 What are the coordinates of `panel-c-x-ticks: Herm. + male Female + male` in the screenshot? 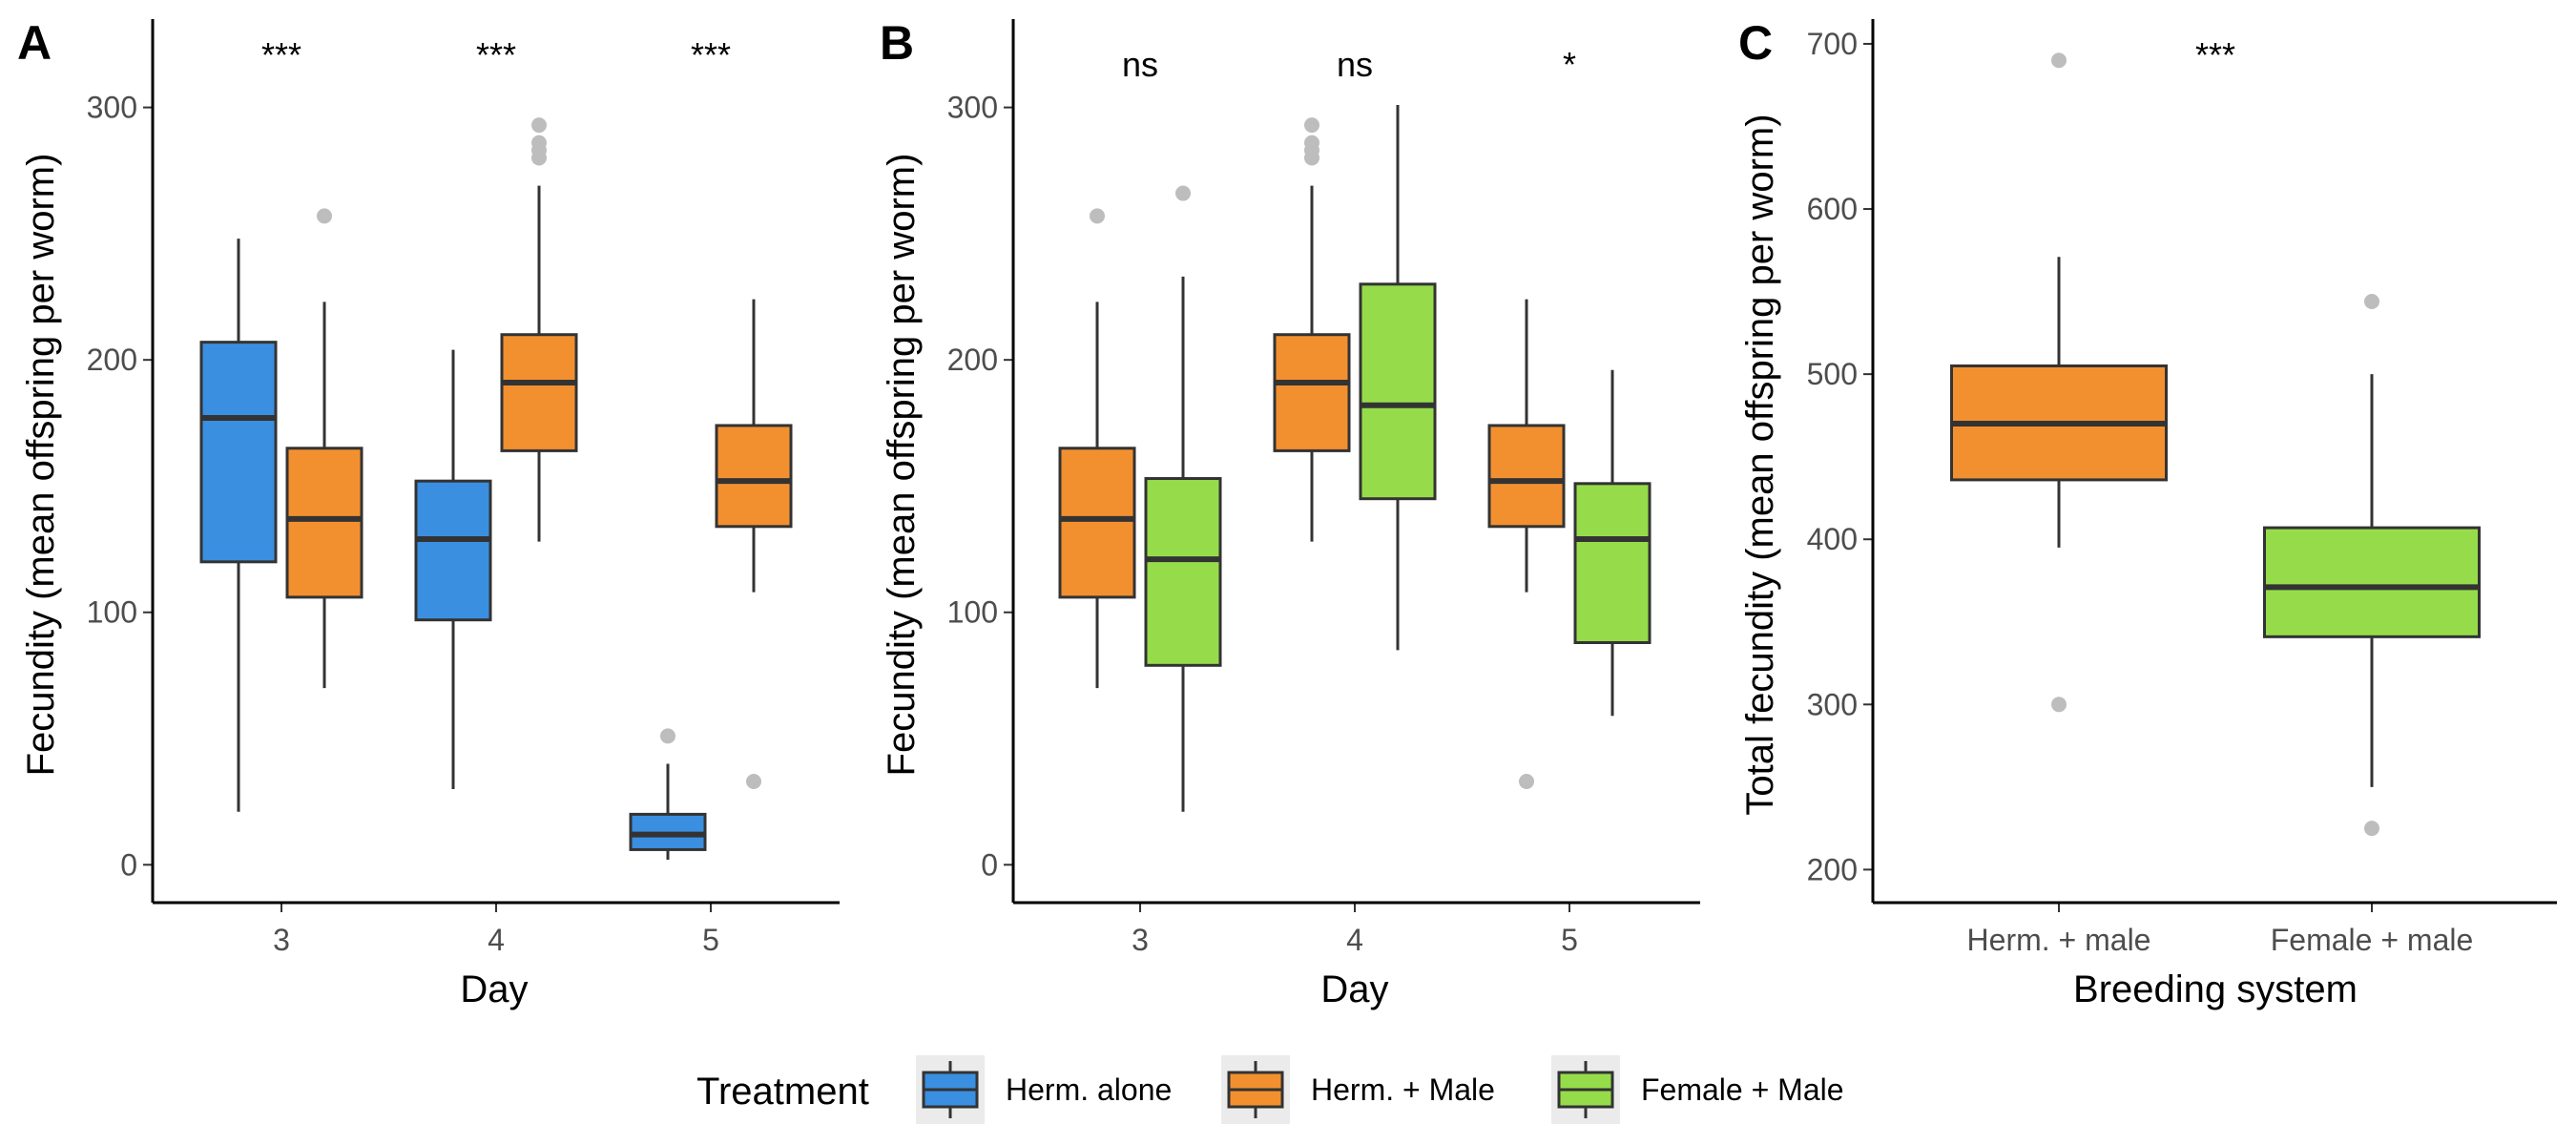 It's located at (2220, 930).